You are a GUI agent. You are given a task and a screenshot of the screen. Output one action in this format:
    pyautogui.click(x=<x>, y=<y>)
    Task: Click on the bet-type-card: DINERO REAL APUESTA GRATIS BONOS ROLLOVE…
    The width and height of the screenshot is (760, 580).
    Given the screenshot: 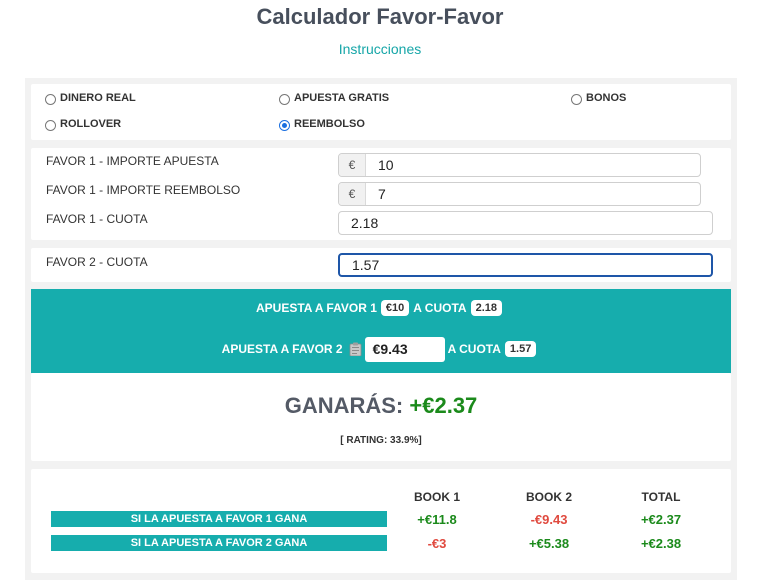 What is the action you would take?
    pyautogui.click(x=381, y=112)
    